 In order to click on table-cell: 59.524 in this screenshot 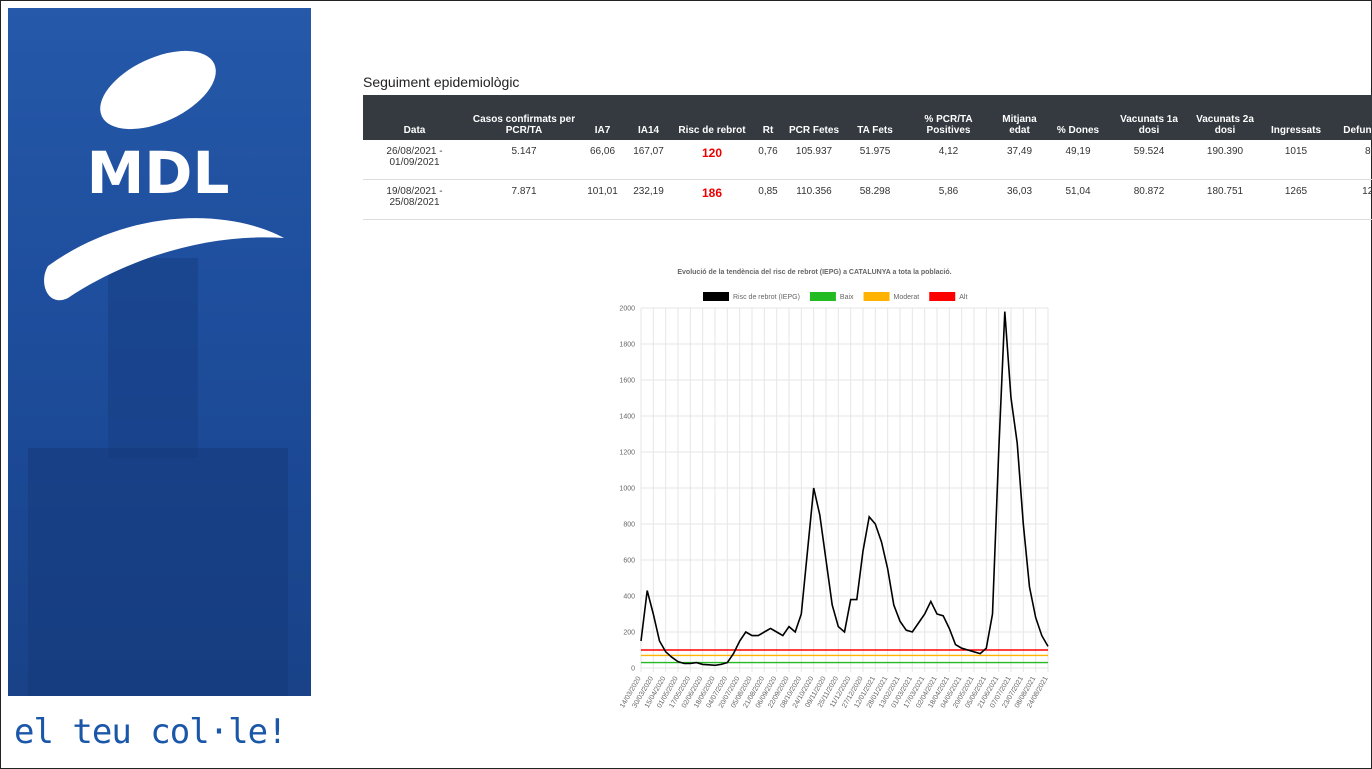, I will do `click(1149, 160)`.